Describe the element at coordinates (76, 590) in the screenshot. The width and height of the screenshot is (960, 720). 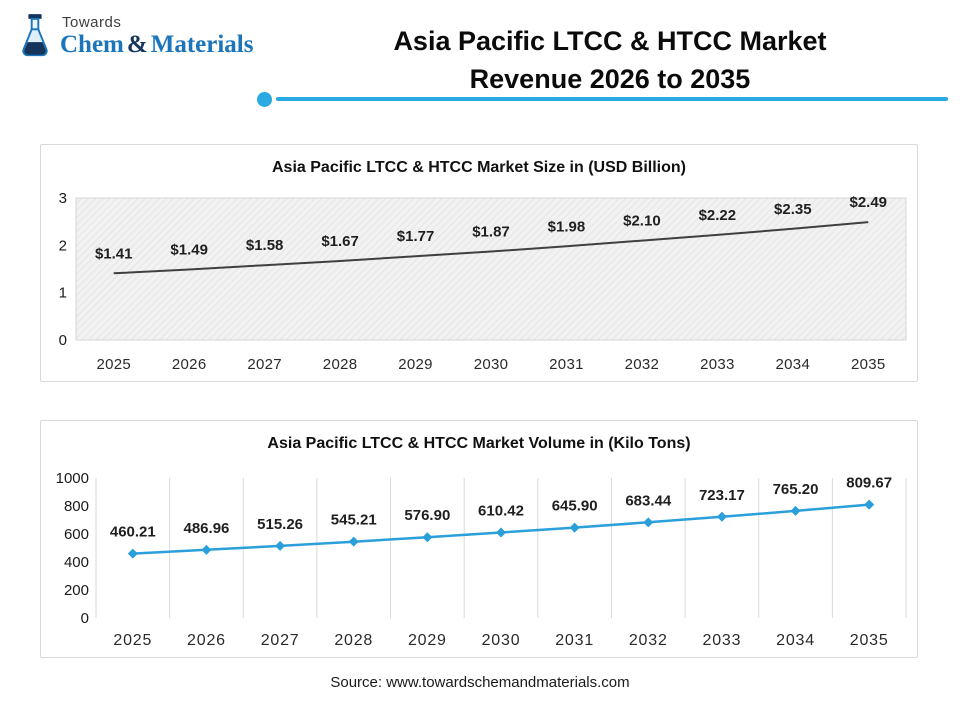
I see `y-tick-label: 200` at that location.